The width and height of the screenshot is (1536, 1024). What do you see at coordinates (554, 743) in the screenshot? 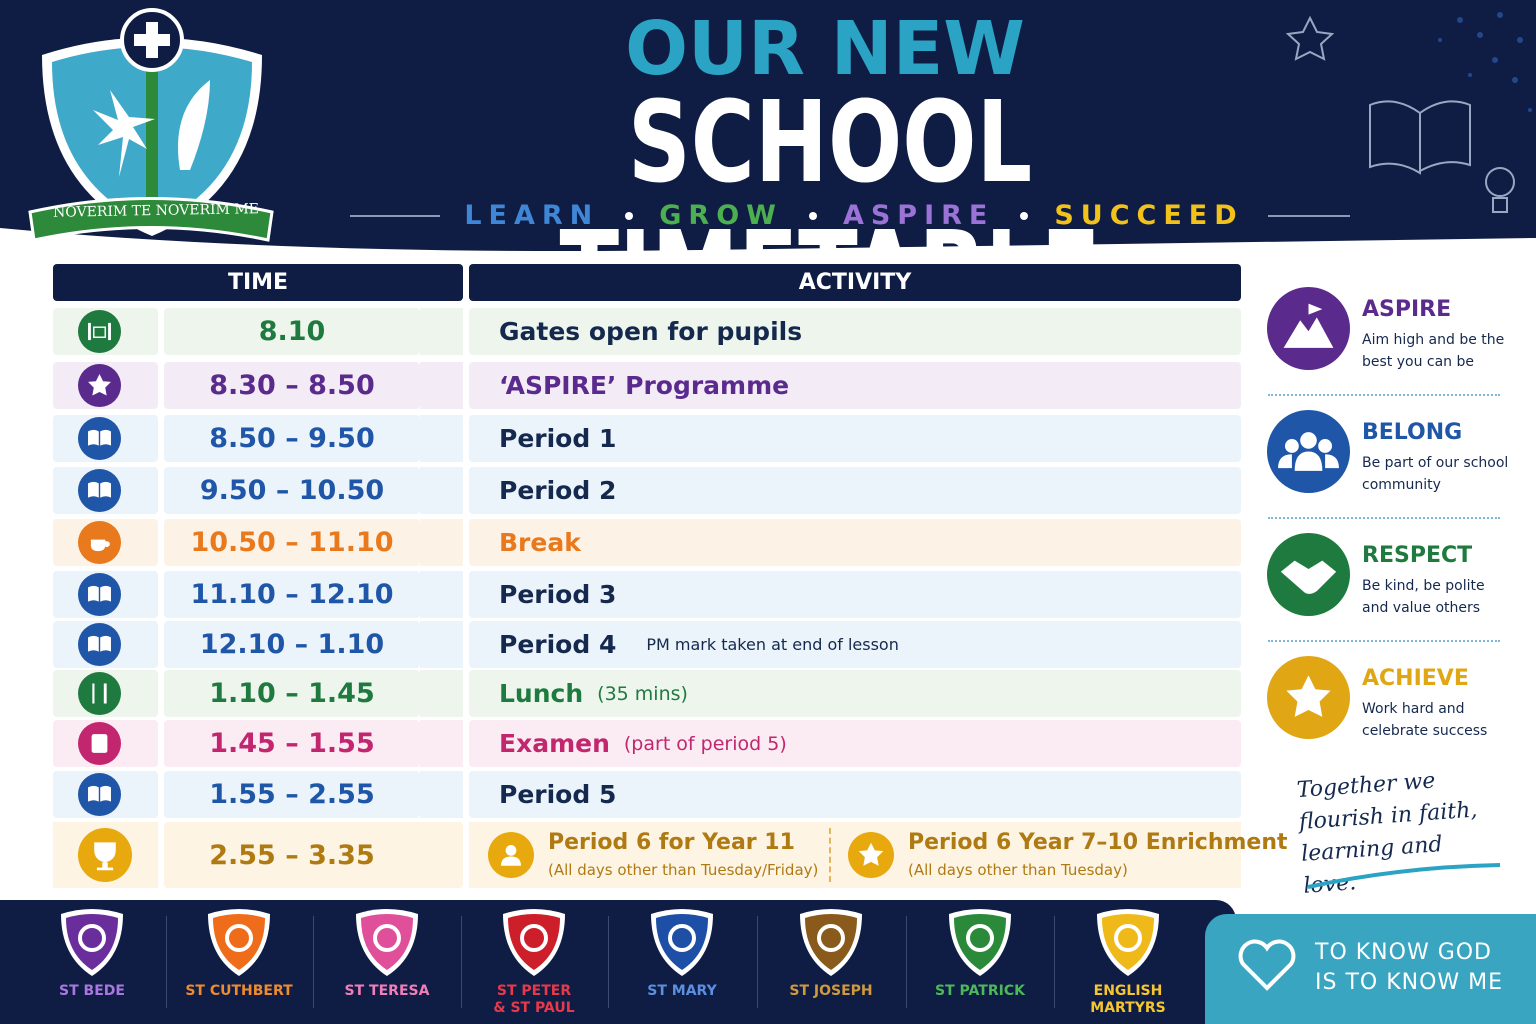
I see `activity: Examen` at bounding box center [554, 743].